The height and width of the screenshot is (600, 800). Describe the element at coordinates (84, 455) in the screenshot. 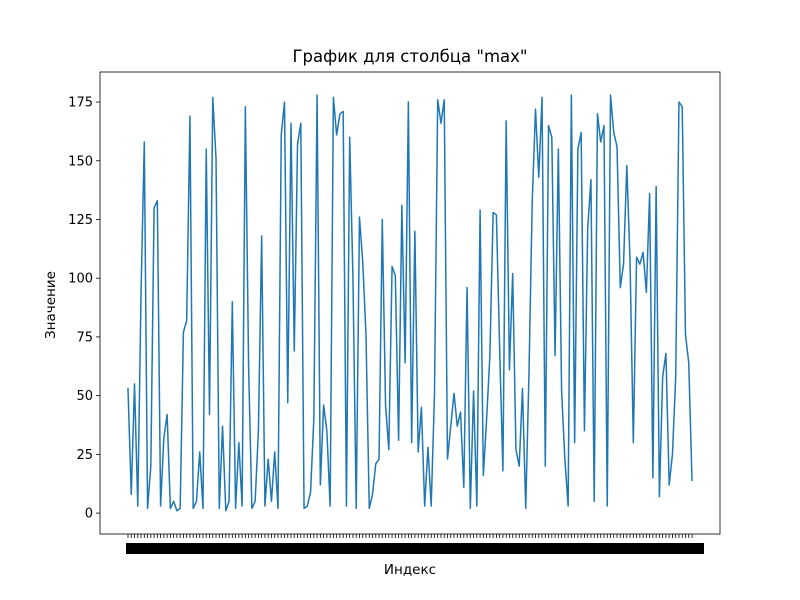

I see `y-tick-label: 25` at that location.